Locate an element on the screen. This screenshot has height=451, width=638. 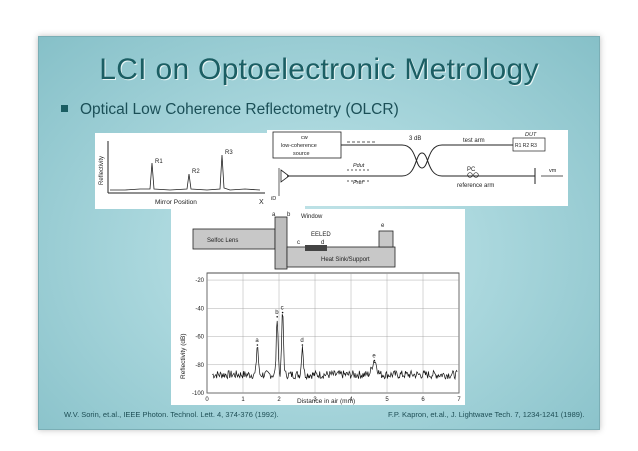
marker-b: b is located at coordinates (289, 215).